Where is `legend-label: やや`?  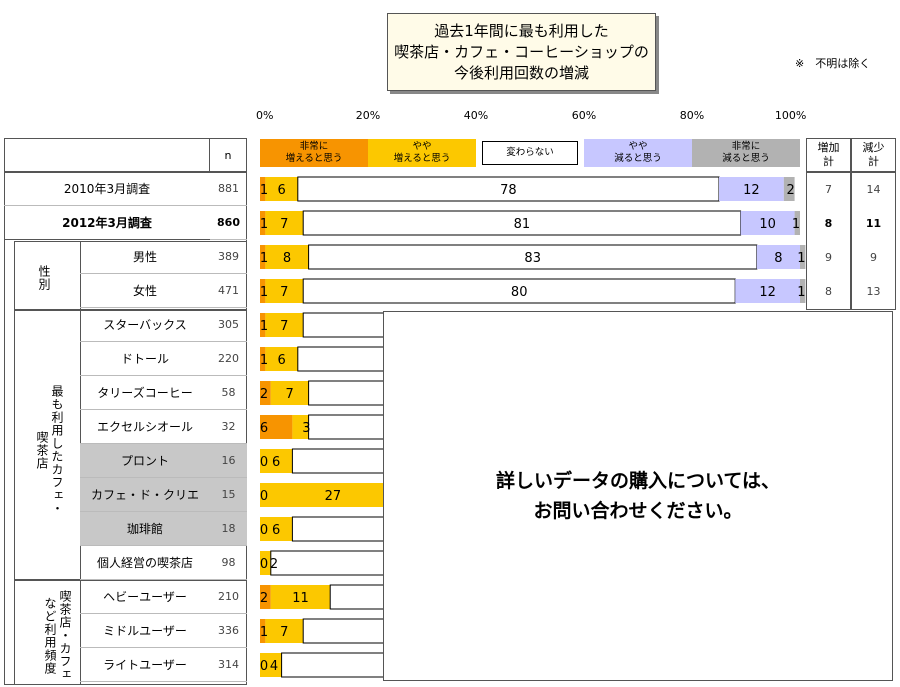 legend-label: やや is located at coordinates (638, 146).